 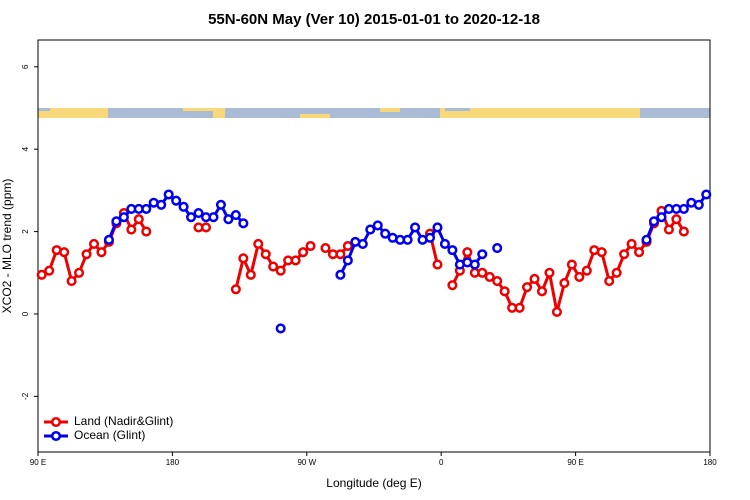 I want to click on series-line, so click(x=407, y=234).